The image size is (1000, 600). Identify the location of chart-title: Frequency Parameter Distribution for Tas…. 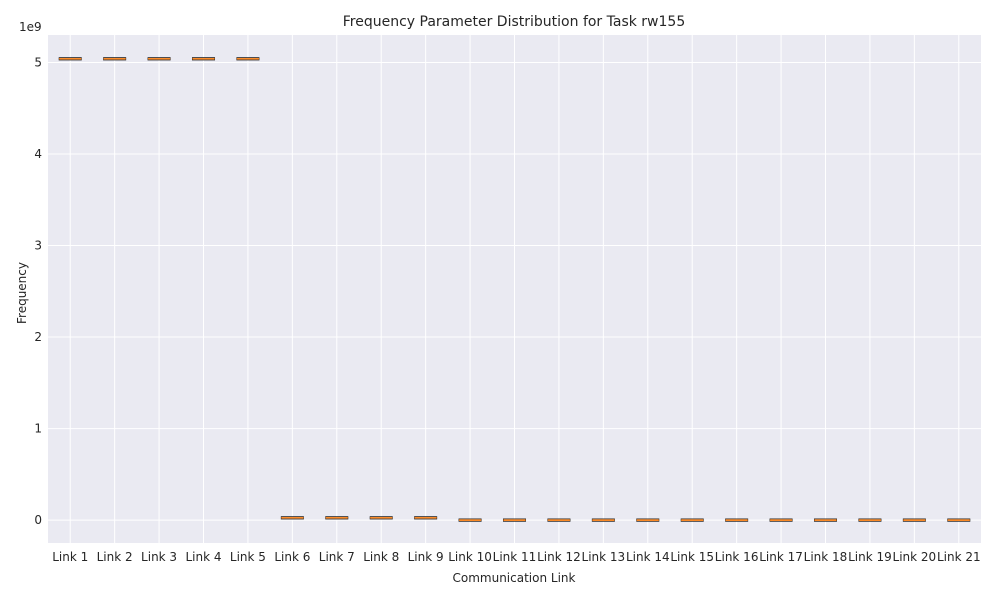
(514, 22).